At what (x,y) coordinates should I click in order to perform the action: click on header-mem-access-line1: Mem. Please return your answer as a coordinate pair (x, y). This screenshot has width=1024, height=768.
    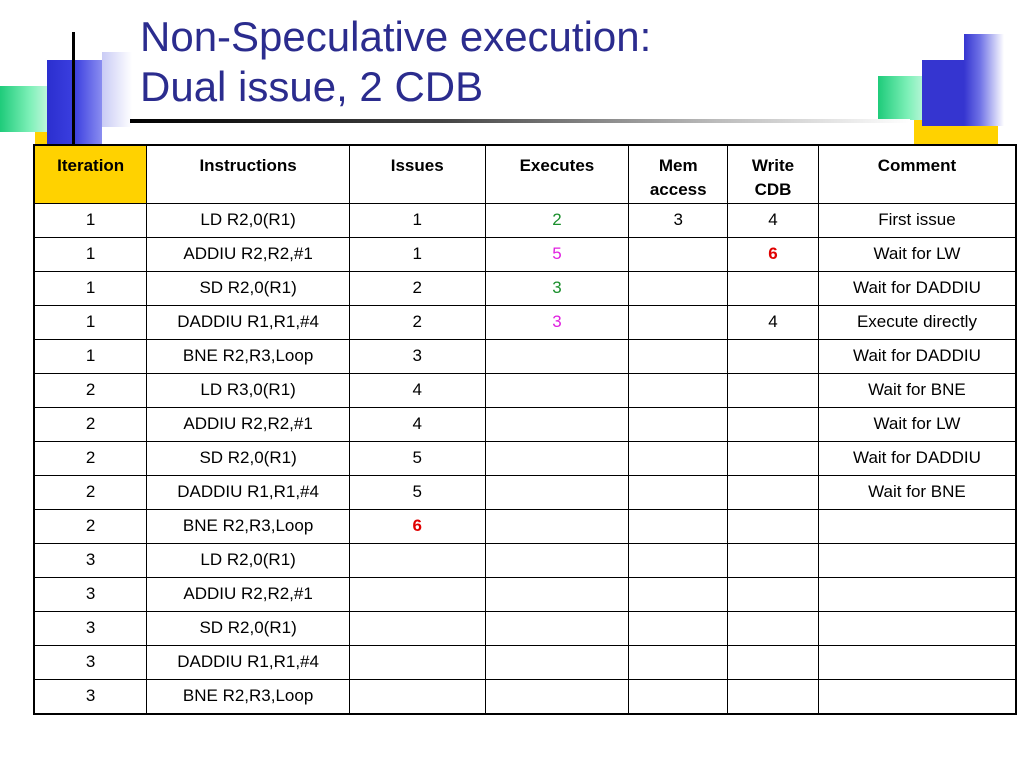
    Looking at the image, I should click on (678, 165).